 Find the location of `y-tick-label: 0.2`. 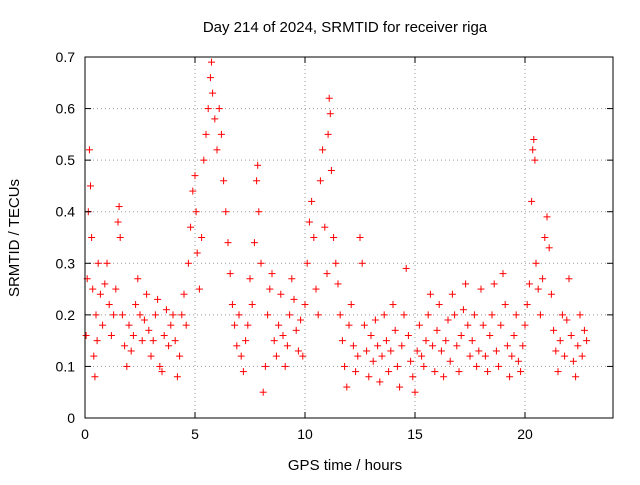

y-tick-label: 0.2 is located at coordinates (66, 315).